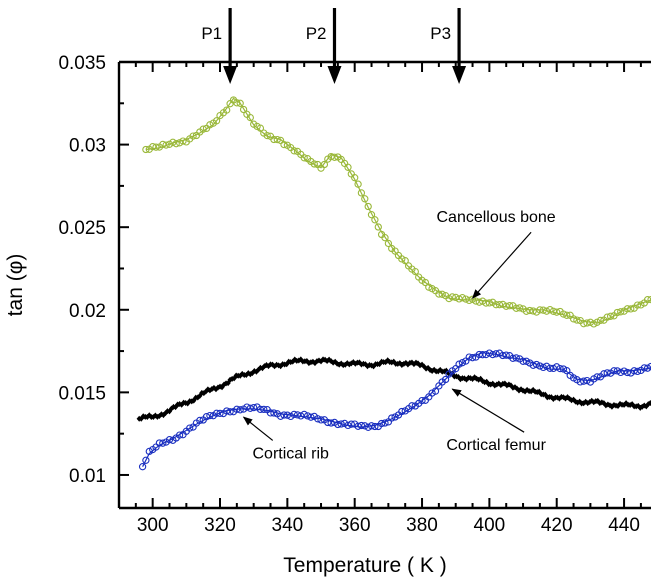 This screenshot has height=580, width=651. Describe the element at coordinates (364, 565) in the screenshot. I see `x-axis-title: Temperature ( K )` at that location.